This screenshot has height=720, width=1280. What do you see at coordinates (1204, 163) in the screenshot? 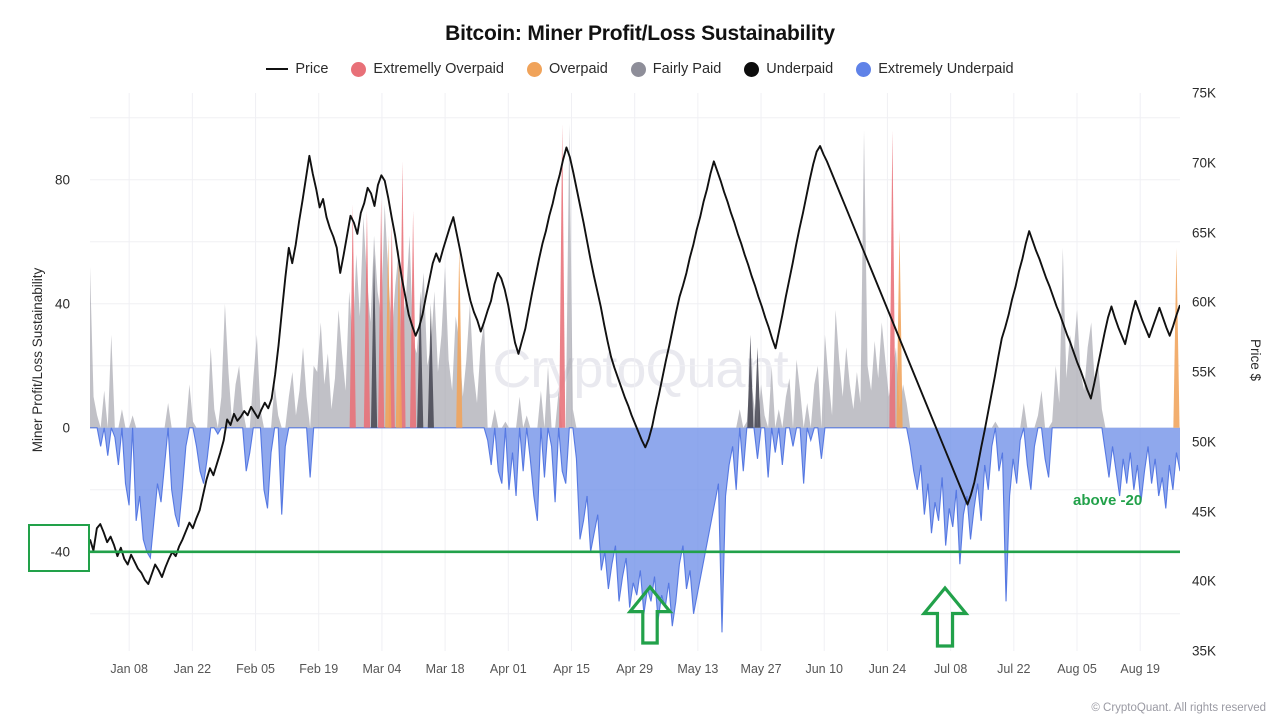
I see `y-tick-right: 70K` at bounding box center [1204, 163].